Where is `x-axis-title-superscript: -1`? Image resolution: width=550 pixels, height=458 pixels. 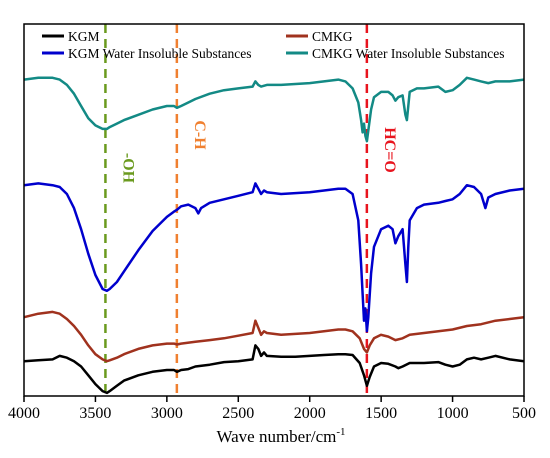
x-axis-title-superscript: -1 is located at coordinates (340, 432).